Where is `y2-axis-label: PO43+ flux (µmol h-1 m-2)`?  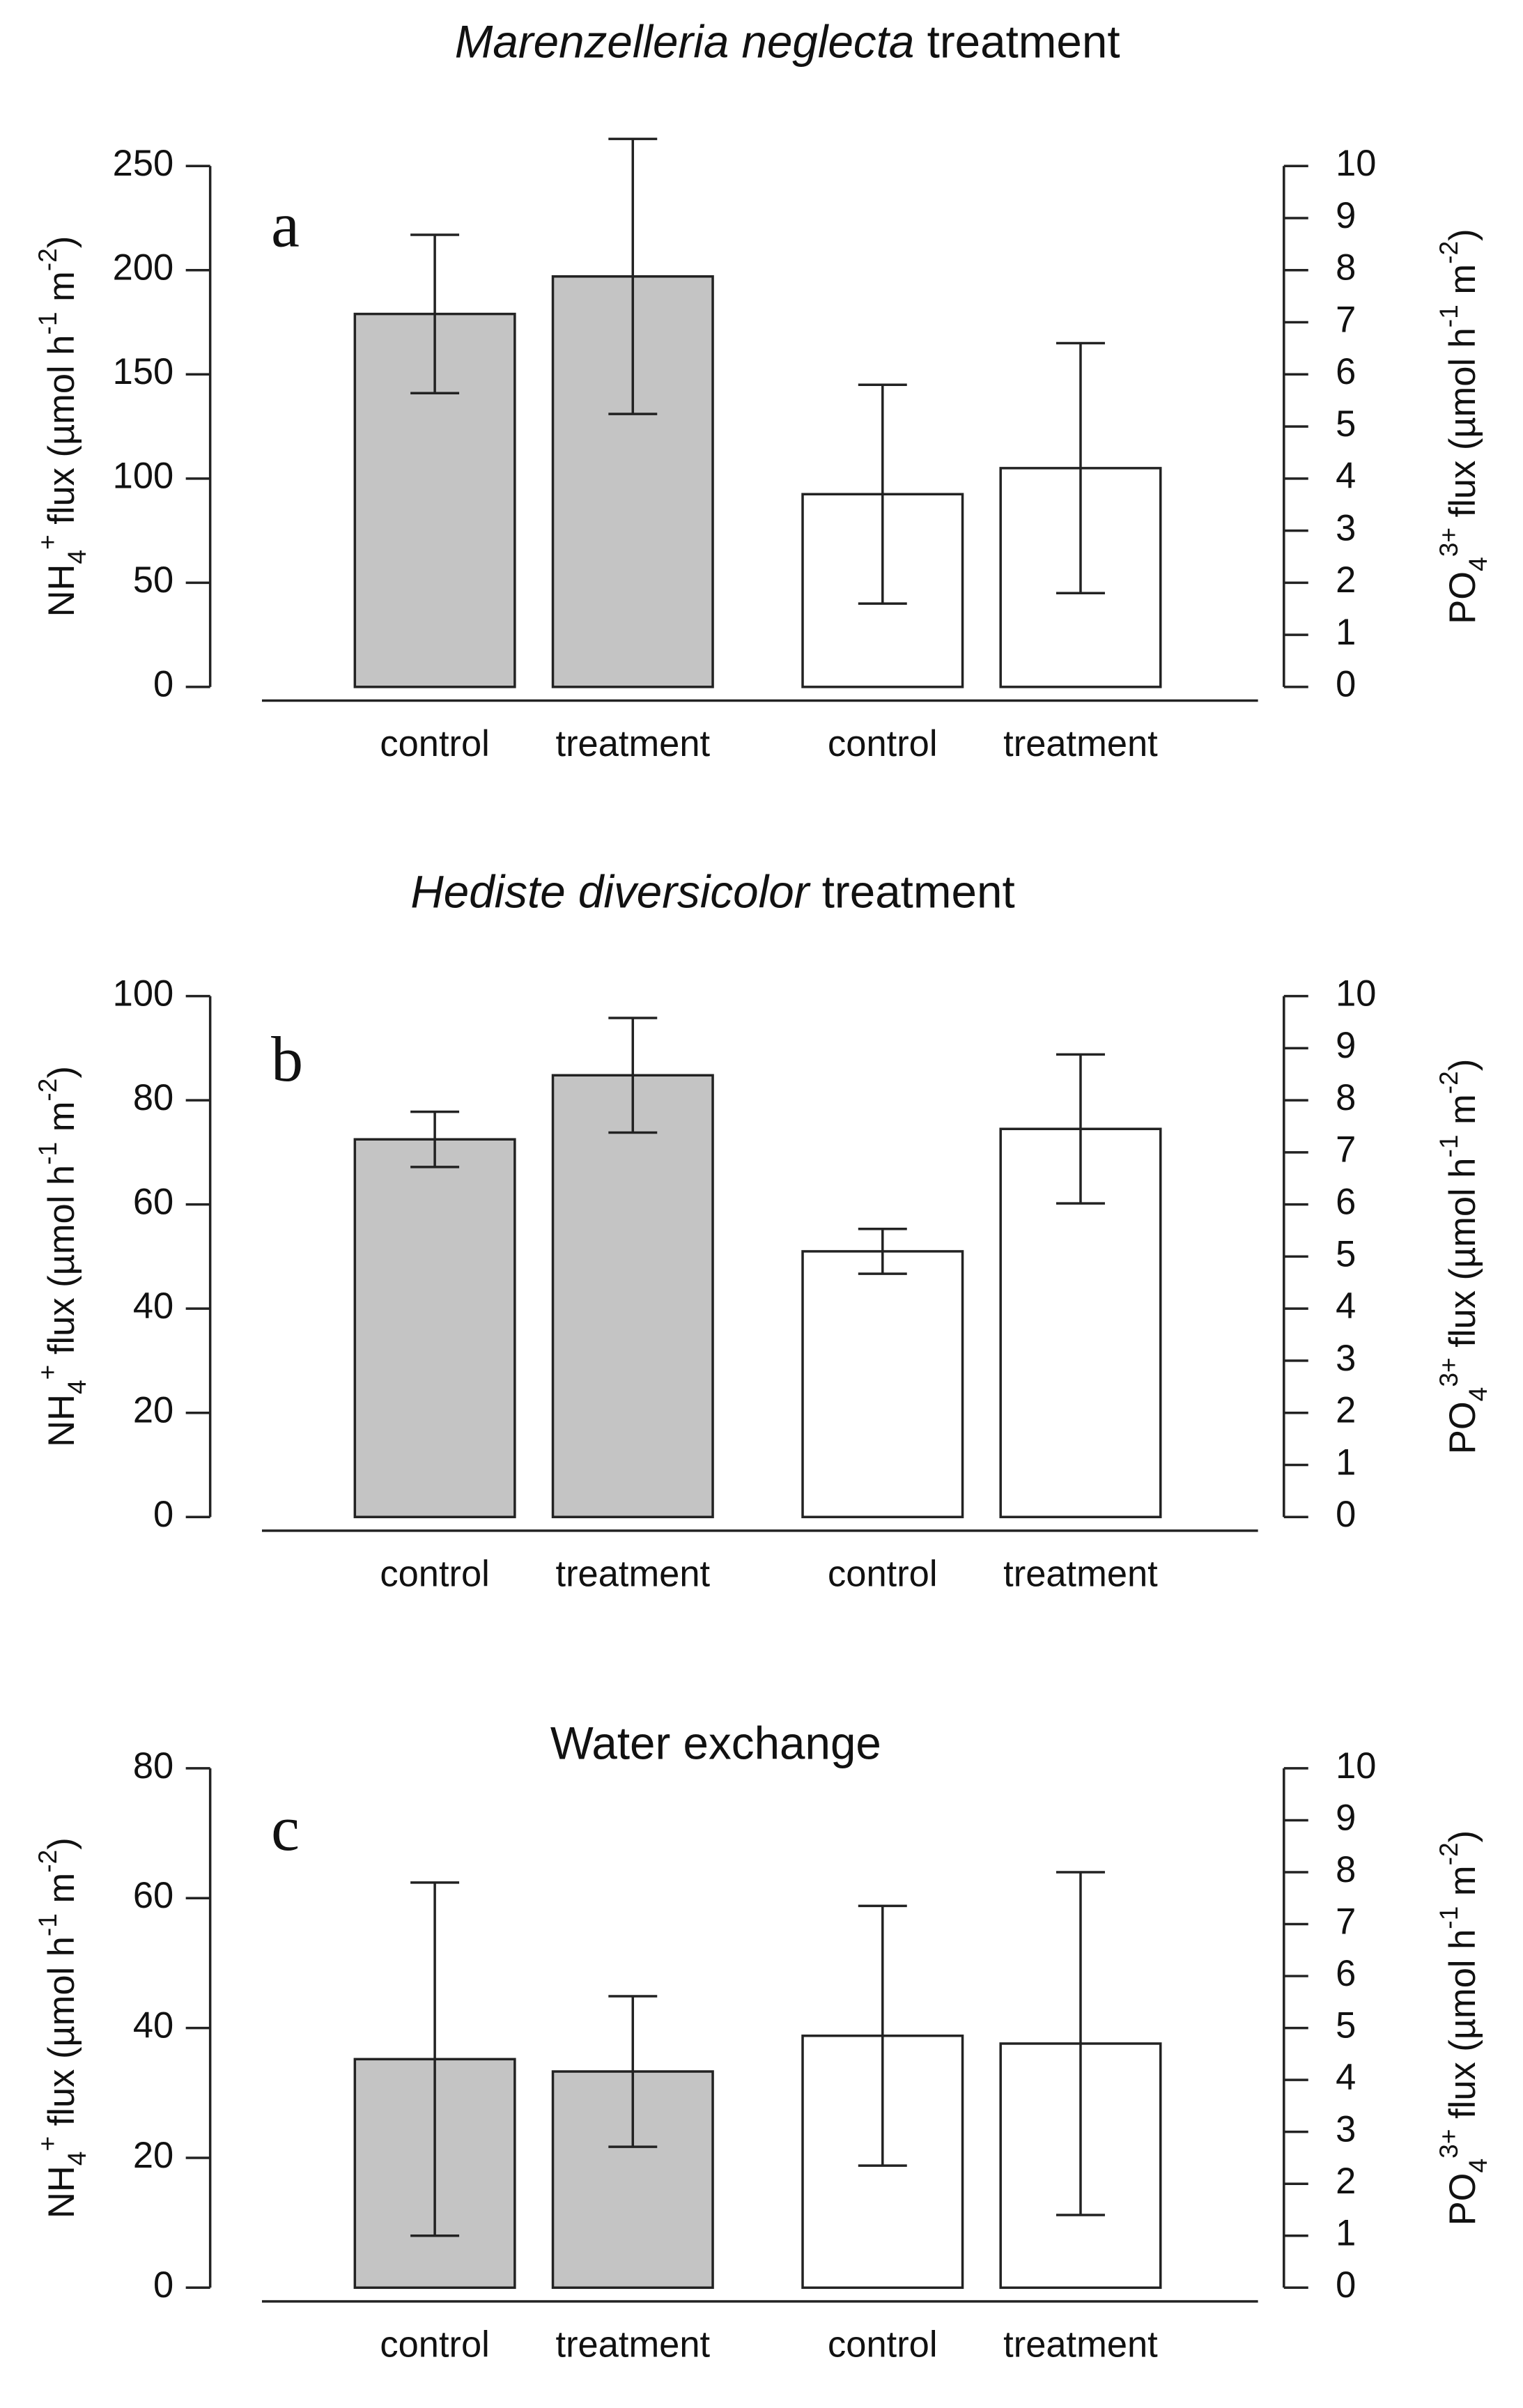 y2-axis-label: PO43+ flux (µmol h-1 m-2) is located at coordinates (1463, 427).